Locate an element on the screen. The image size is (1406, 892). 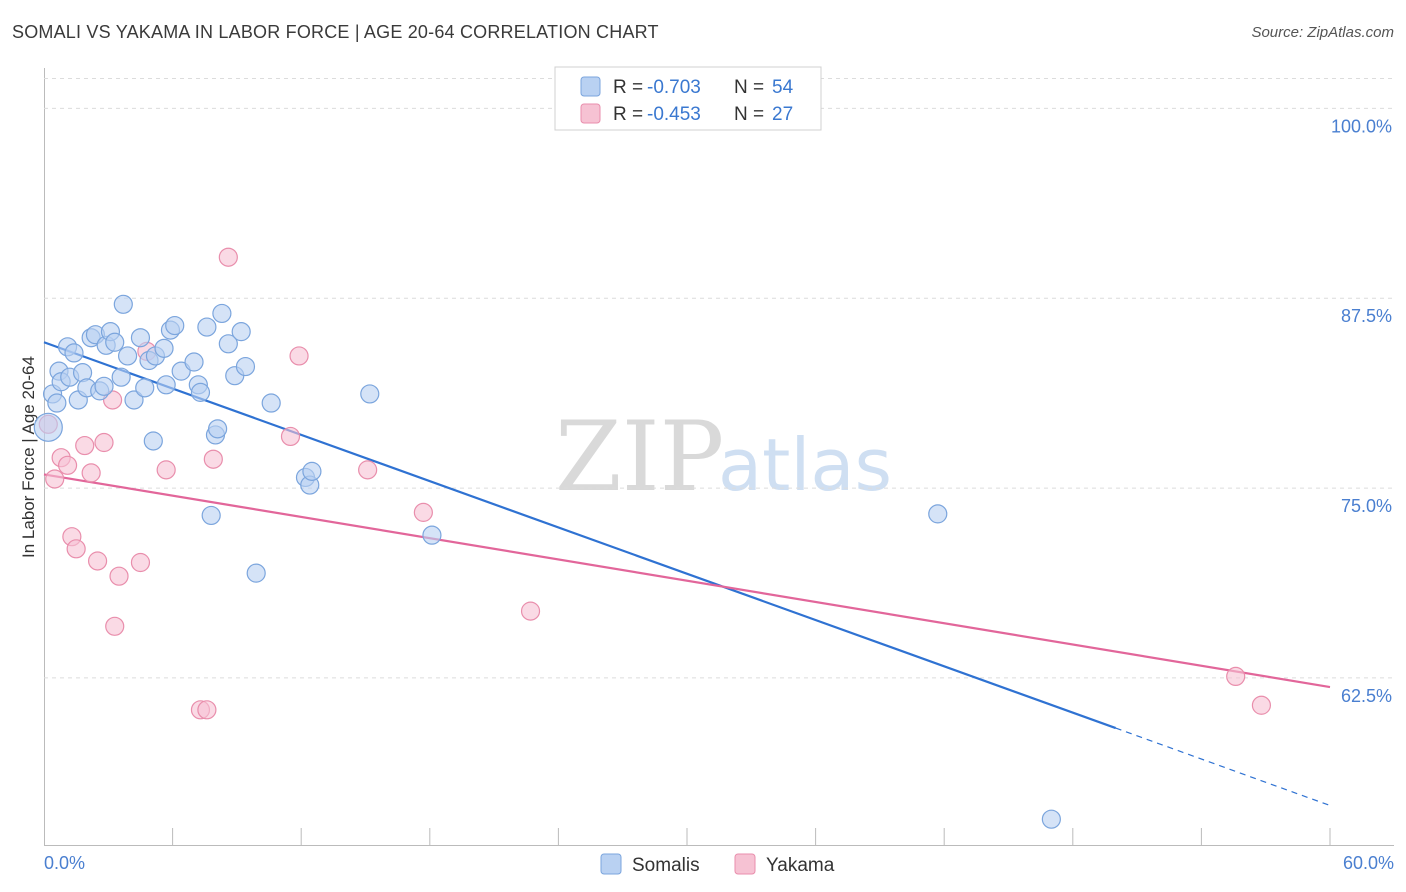
bottom-legend-label-yakama: Yakama is located at coordinates (800, 865).